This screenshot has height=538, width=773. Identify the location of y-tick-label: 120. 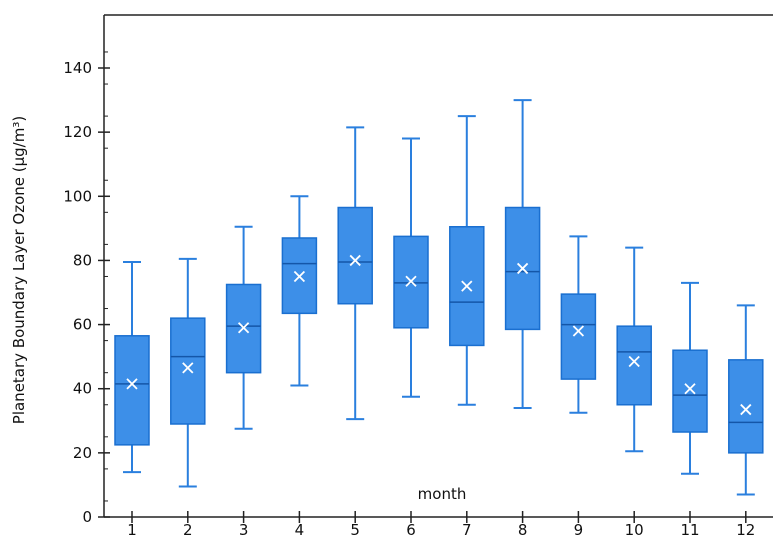
(77, 132).